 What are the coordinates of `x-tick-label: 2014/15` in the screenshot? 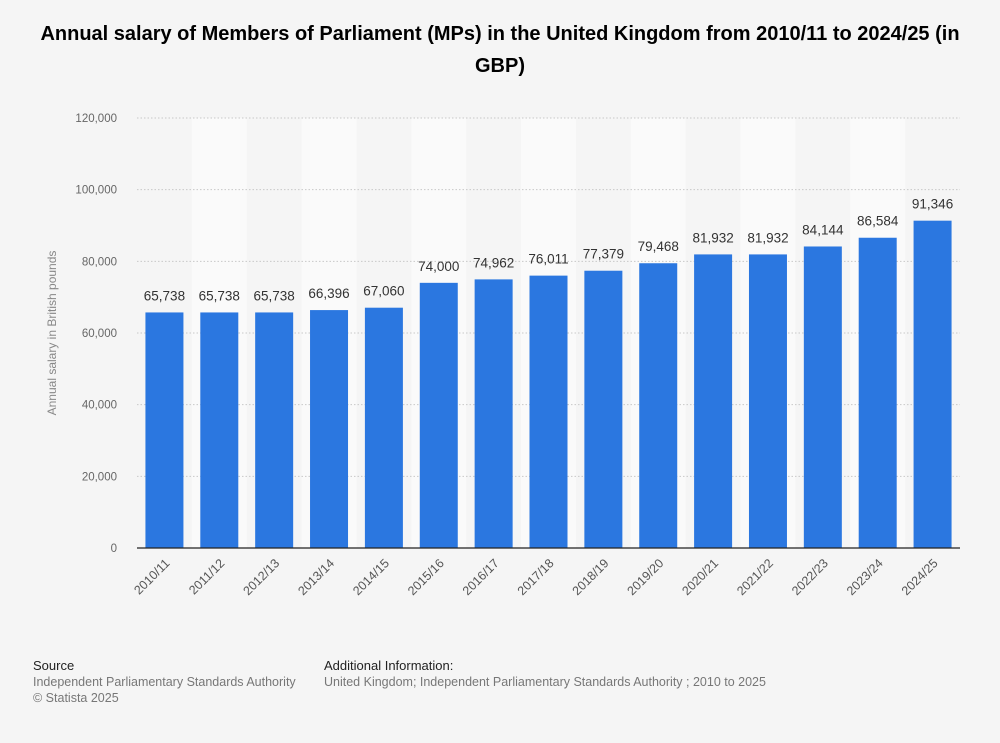 It's located at (371, 577).